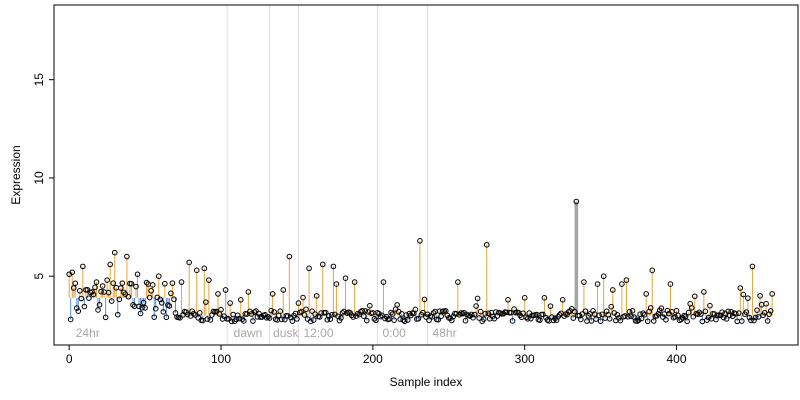 Image resolution: width=800 pixels, height=400 pixels. What do you see at coordinates (39, 178) in the screenshot?
I see `y-tick-label: 10` at bounding box center [39, 178].